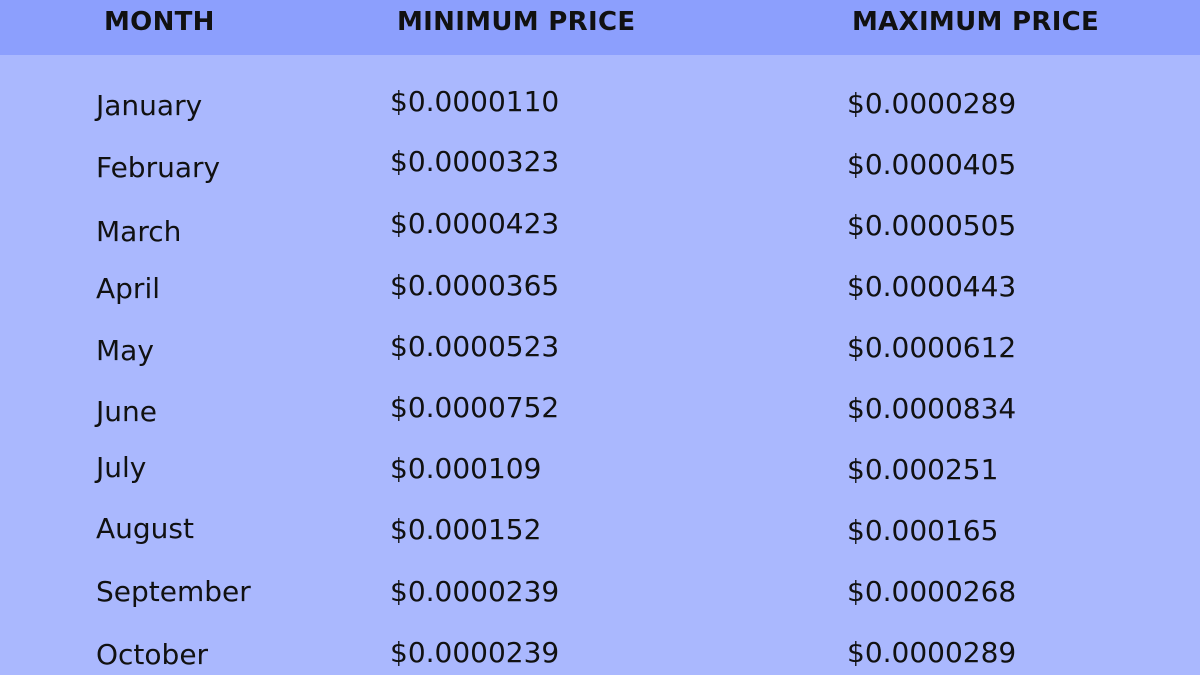 The width and height of the screenshot is (1200, 675). Describe the element at coordinates (475, 161) in the screenshot. I see `min-price-cell: $0.0000323` at that location.